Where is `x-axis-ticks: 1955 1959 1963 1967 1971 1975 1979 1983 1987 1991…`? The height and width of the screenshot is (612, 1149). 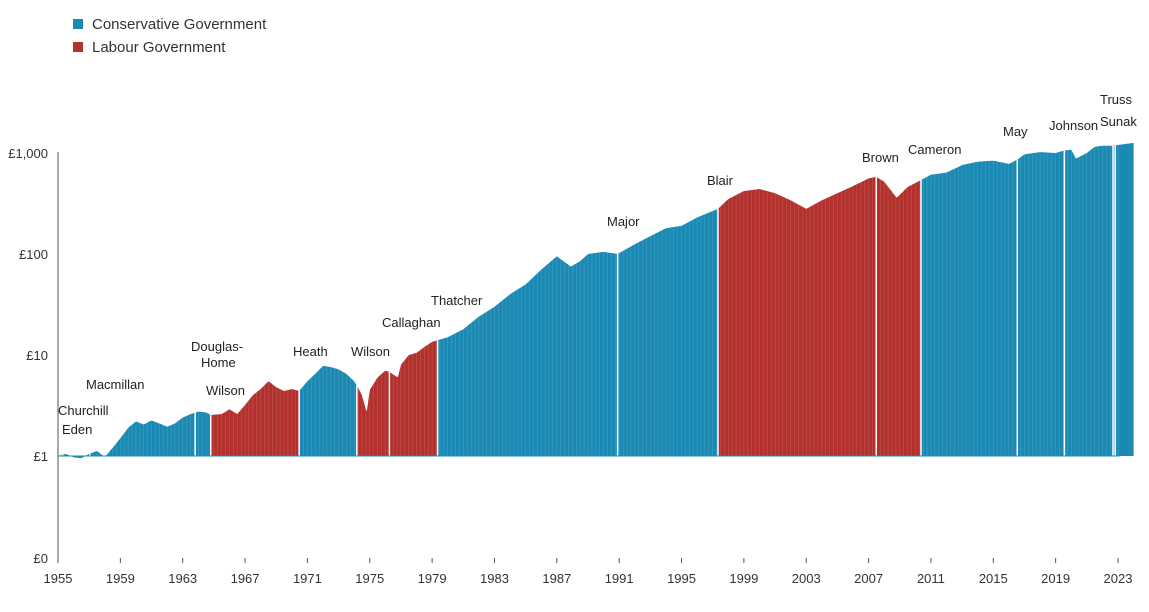 x-axis-ticks: 1955 1959 1963 1967 1971 1975 1979 1983 1987 1991… is located at coordinates (588, 572).